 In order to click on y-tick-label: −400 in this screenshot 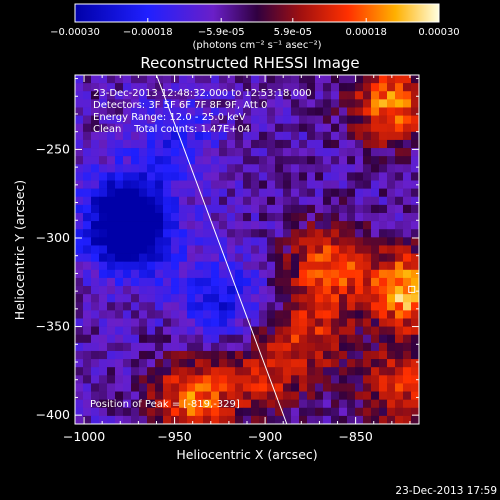, I will do `click(53, 414)`.